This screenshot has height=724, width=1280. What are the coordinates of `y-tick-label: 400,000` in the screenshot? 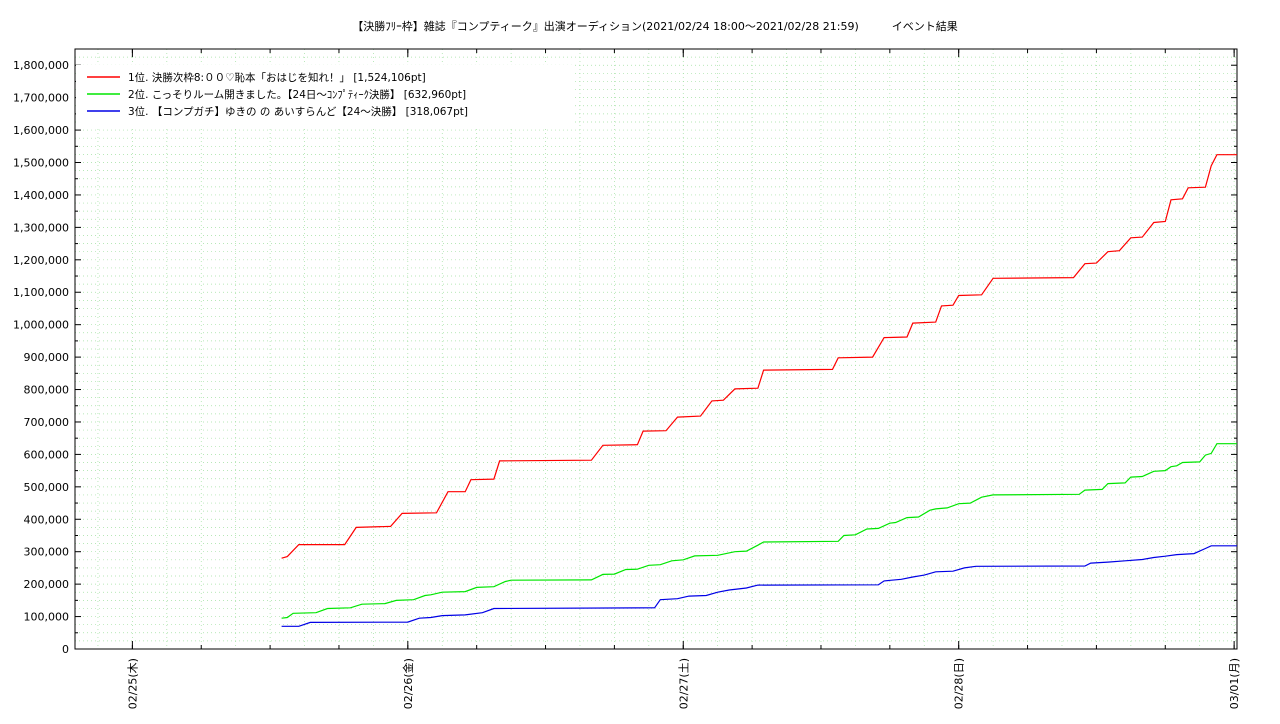 It's located at (47, 519).